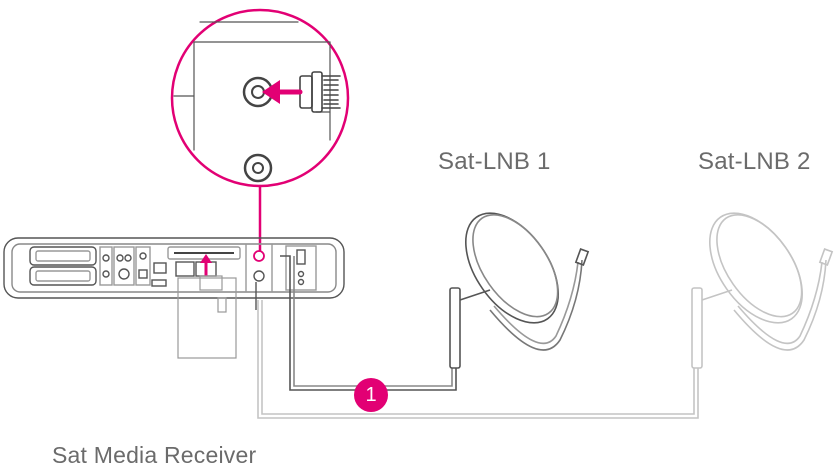 This screenshot has width=834, height=469. Describe the element at coordinates (368, 323) in the screenshot. I see `cable-lnb1` at that location.